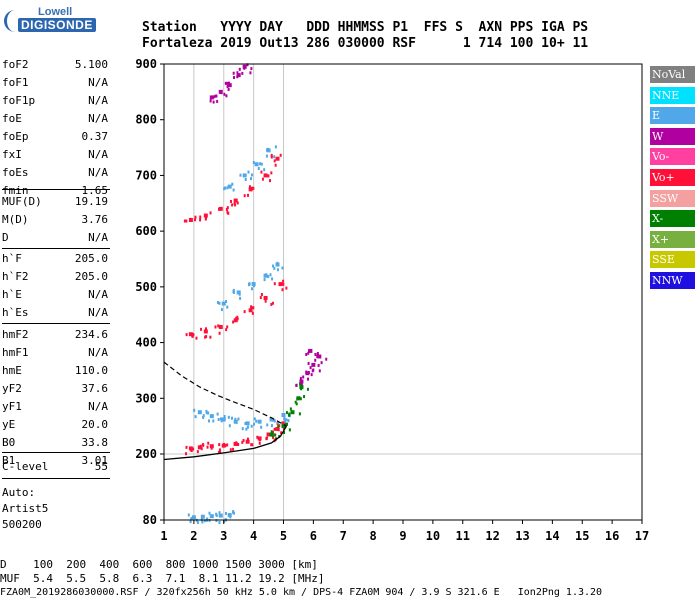 The width and height of the screenshot is (700, 600). Describe the element at coordinates (95, 424) in the screenshot. I see `param-value: 20.0` at that location.